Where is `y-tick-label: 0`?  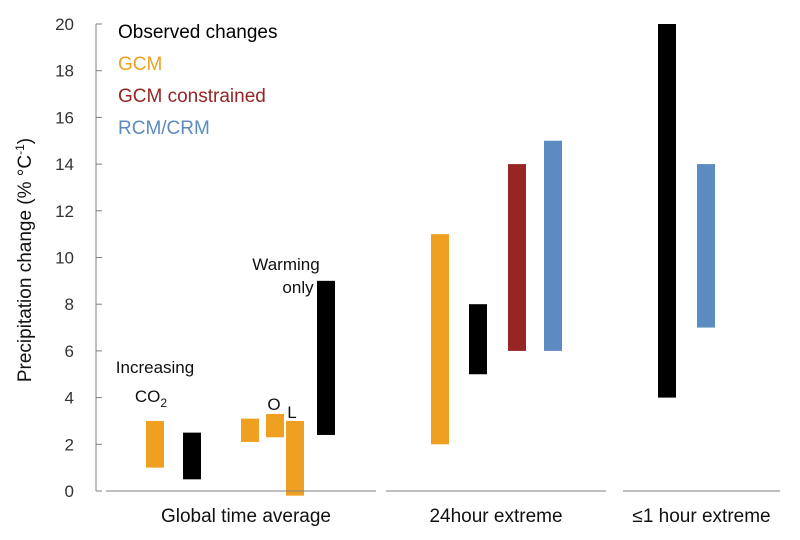 y-tick-label: 0 is located at coordinates (69, 491).